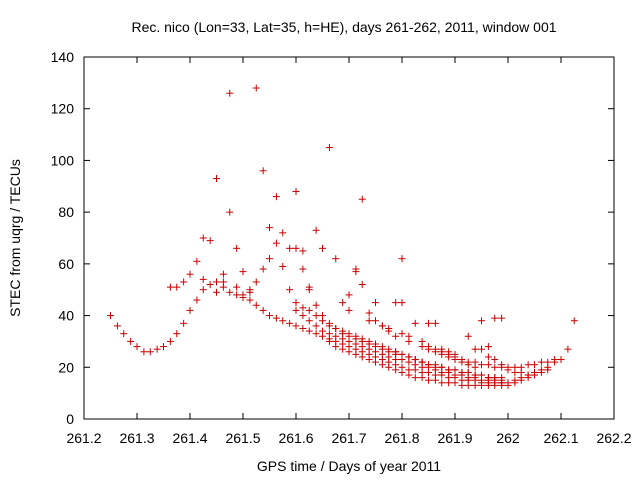 The width and height of the screenshot is (640, 480). Describe the element at coordinates (348, 438) in the screenshot. I see `x-tick-label: 261.7` at that location.